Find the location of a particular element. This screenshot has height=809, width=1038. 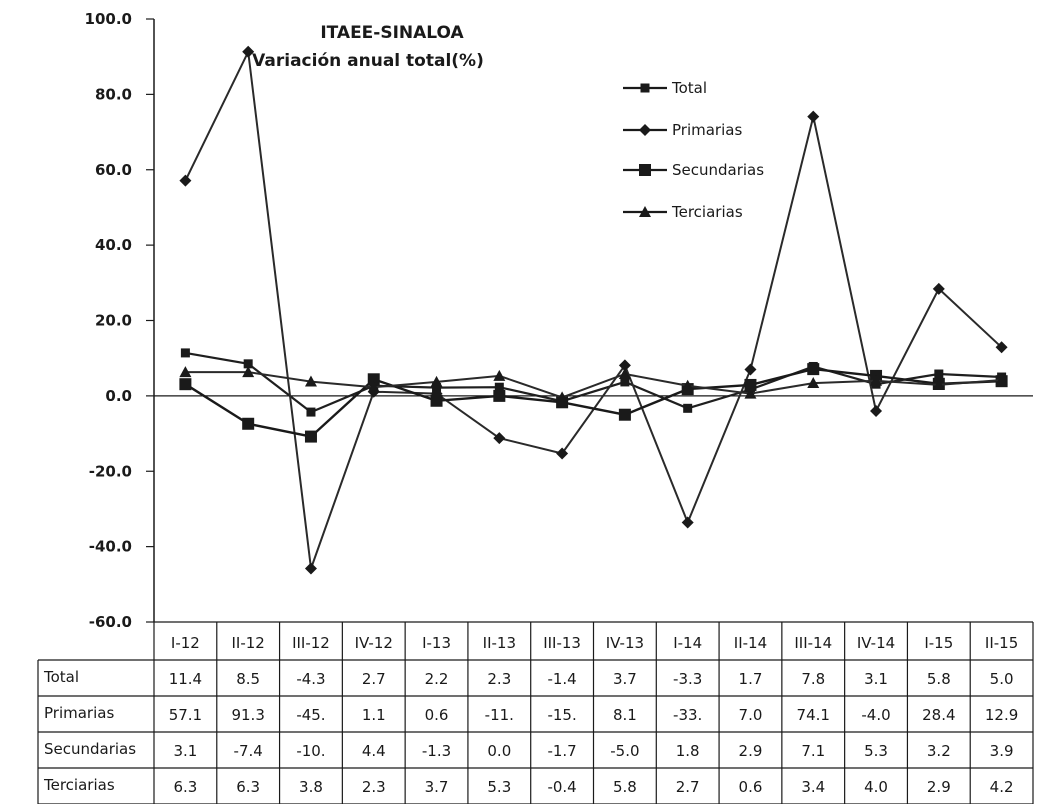

legend-label: Secundarias is located at coordinates (718, 170).